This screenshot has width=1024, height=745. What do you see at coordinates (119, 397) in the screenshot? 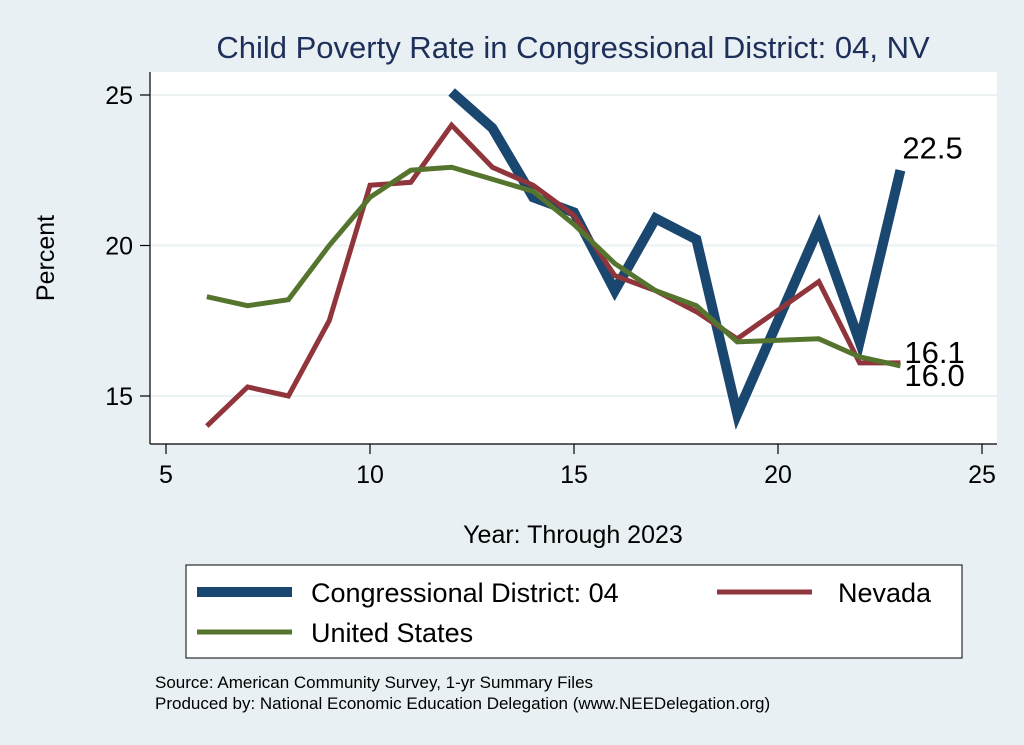
I see `y-tick-label-15: 15` at bounding box center [119, 397].